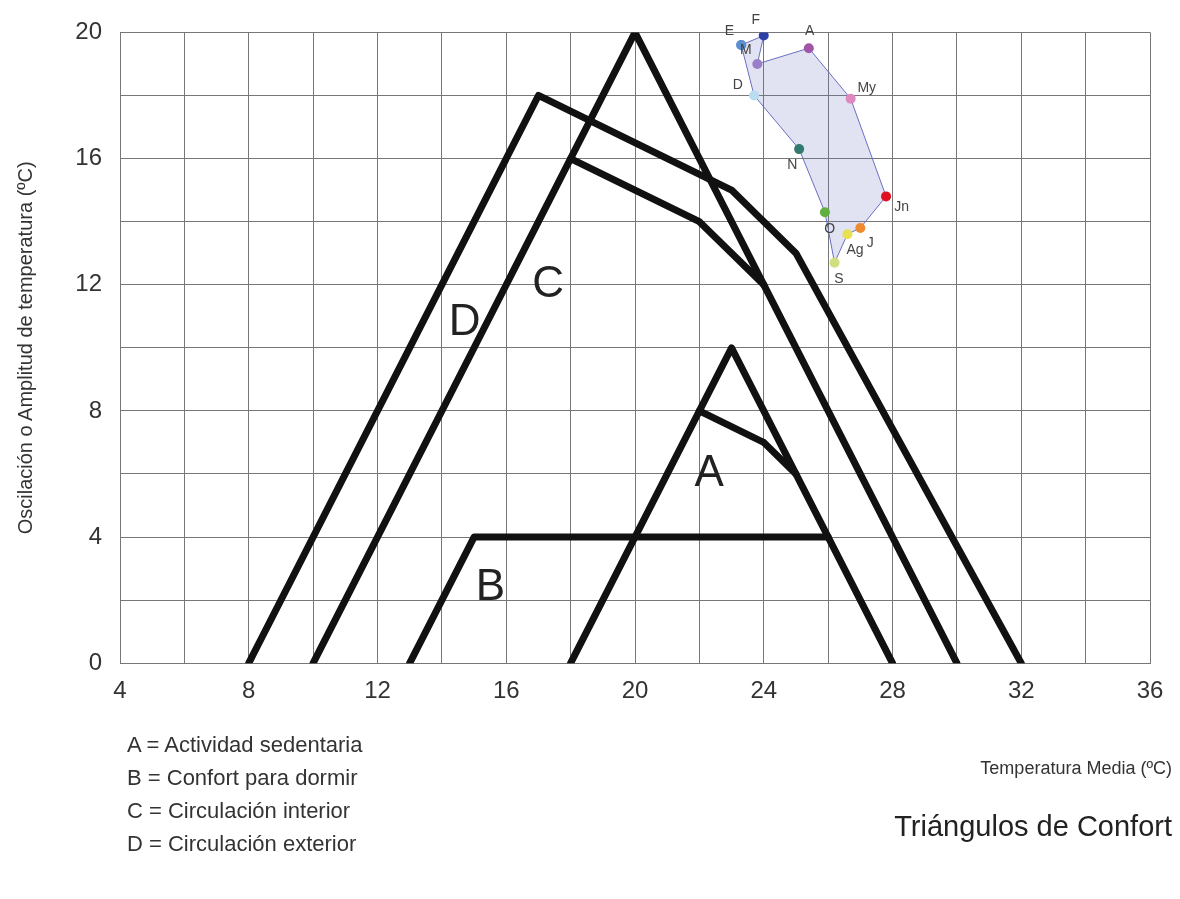  Describe the element at coordinates (764, 690) in the screenshot. I see `x-tick-label: 24` at that location.